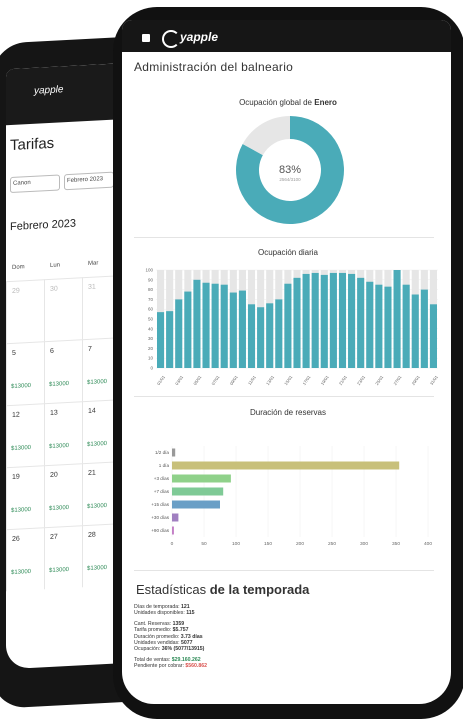  I want to click on calendar-day-number: 21, so click(92, 473).